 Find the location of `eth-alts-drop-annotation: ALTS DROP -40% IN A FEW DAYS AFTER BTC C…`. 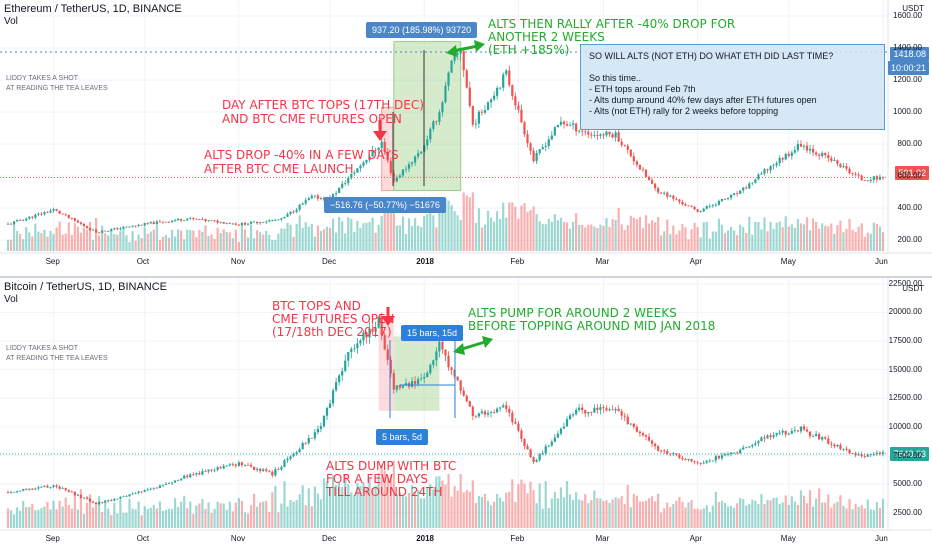

eth-alts-drop-annotation: ALTS DROP -40% IN A FEW DAYS AFTER BTC C… is located at coordinates (301, 162).